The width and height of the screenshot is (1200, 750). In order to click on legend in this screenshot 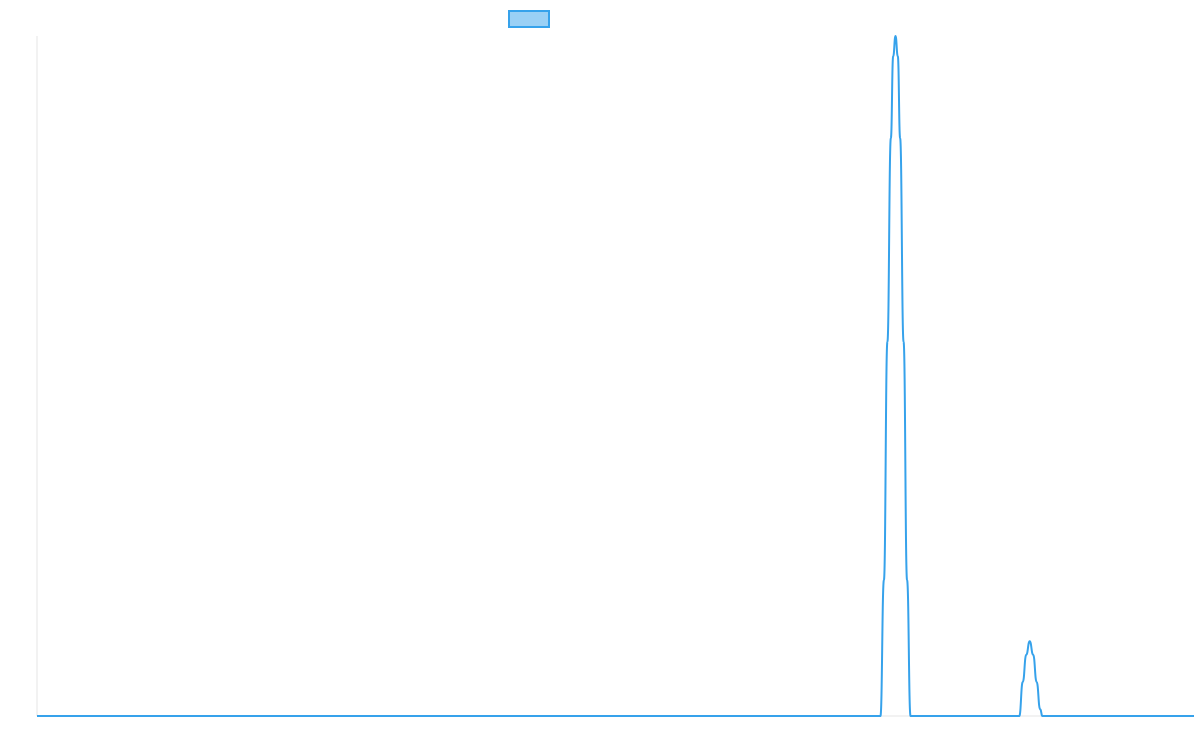, I will do `click(532, 19)`.